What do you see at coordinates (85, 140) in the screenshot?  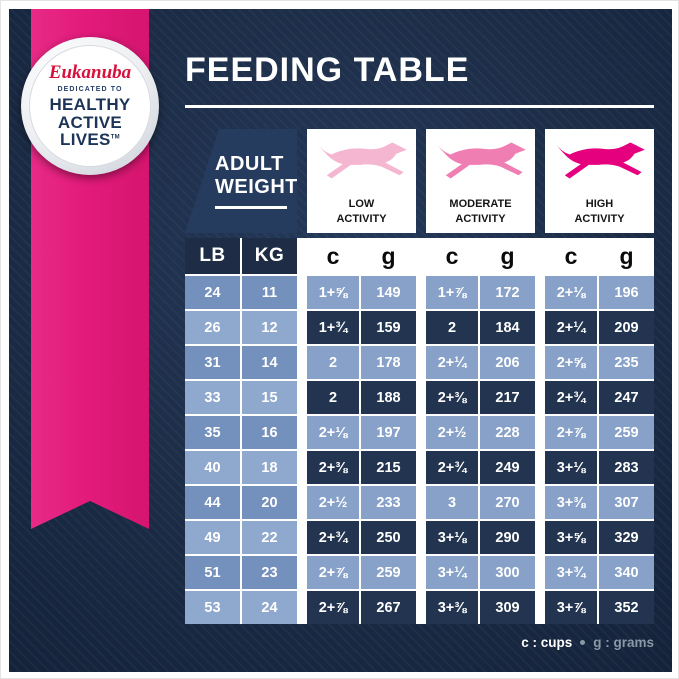 I see `badge-lives-text: LIVES` at bounding box center [85, 140].